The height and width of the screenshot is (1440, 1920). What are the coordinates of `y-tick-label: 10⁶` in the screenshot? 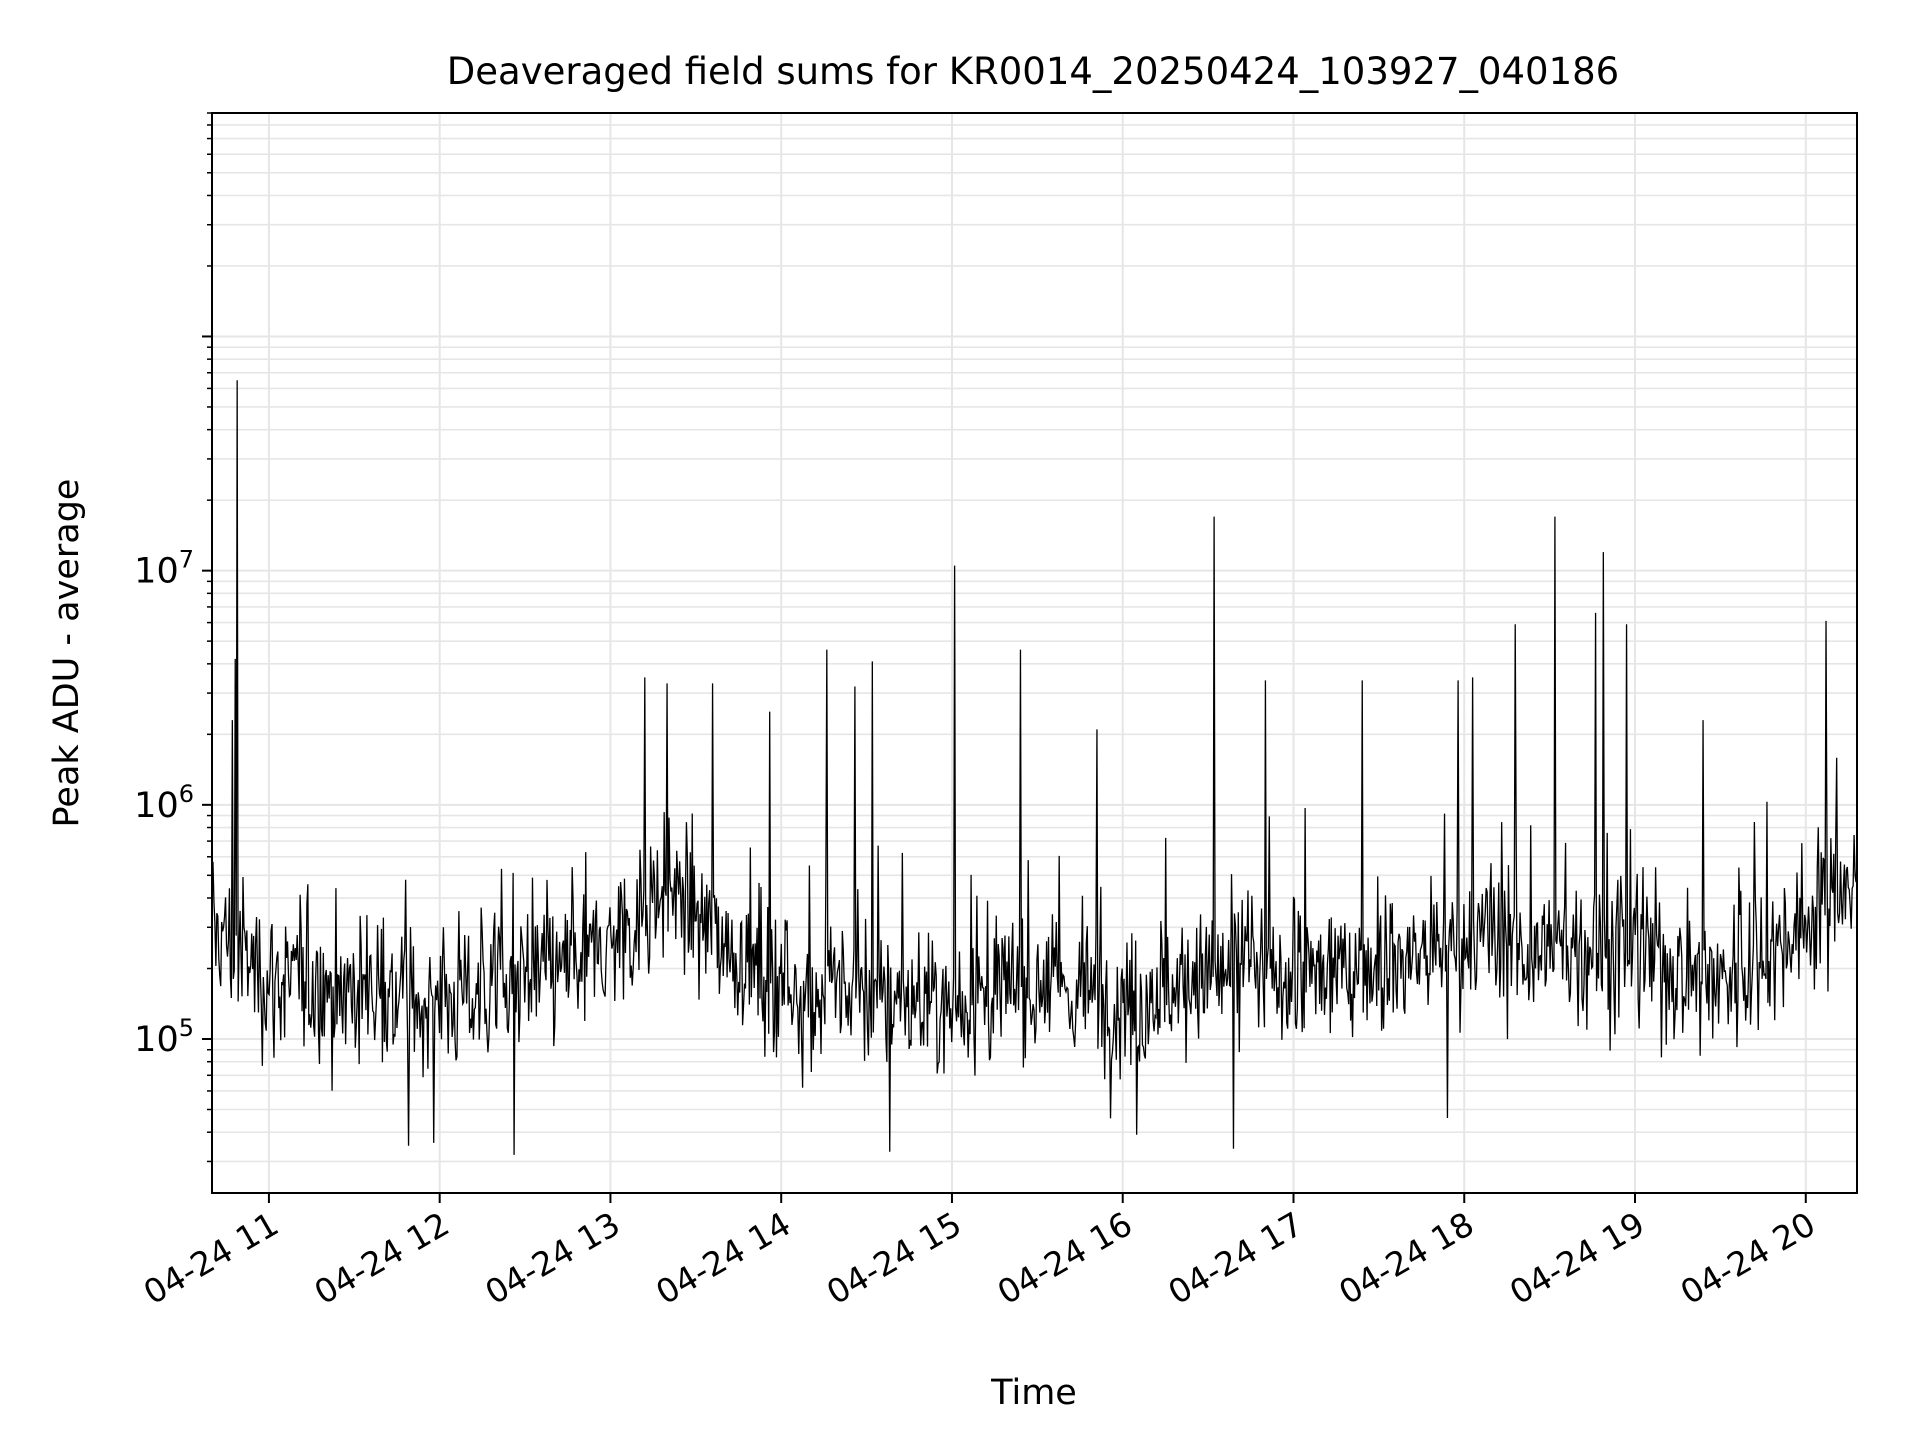 It's located at (164, 803).